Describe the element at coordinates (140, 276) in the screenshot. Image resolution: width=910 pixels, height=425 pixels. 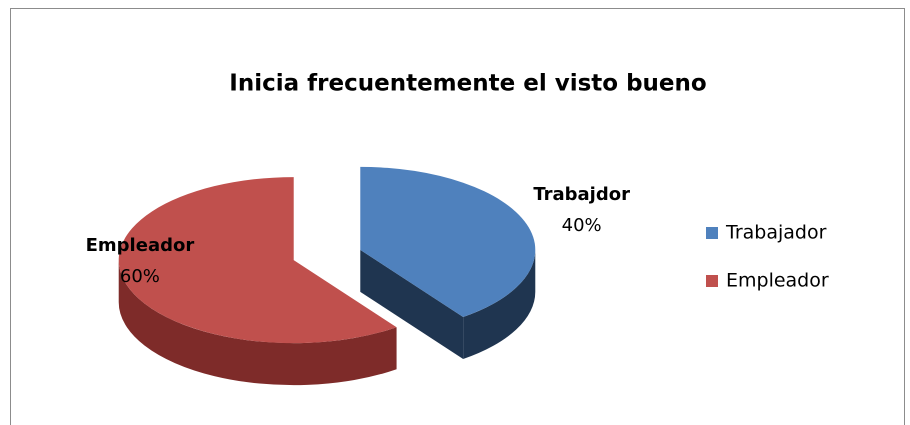
I see `data-label-value: 60%` at that location.